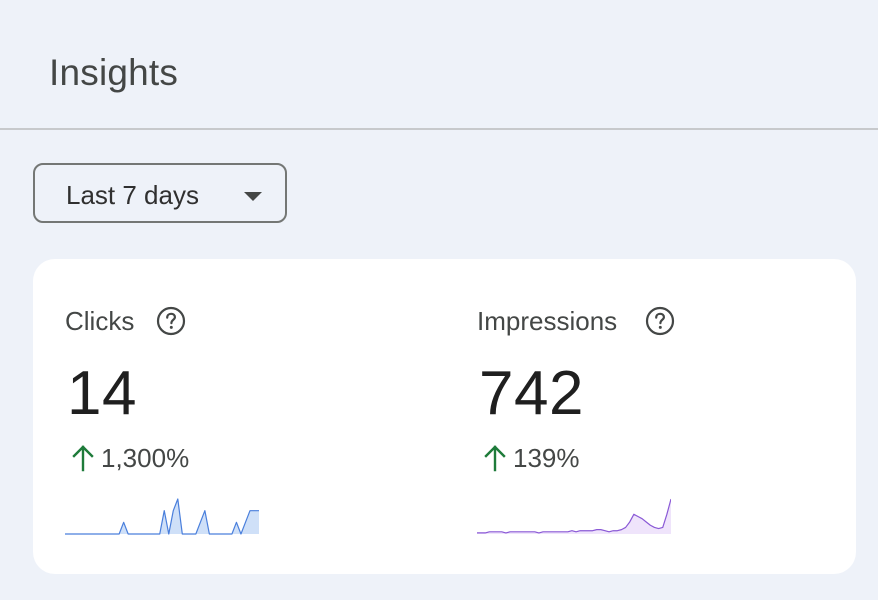 The image size is (878, 600). Describe the element at coordinates (145, 458) in the screenshot. I see `metric-change: 1,300%` at that location.